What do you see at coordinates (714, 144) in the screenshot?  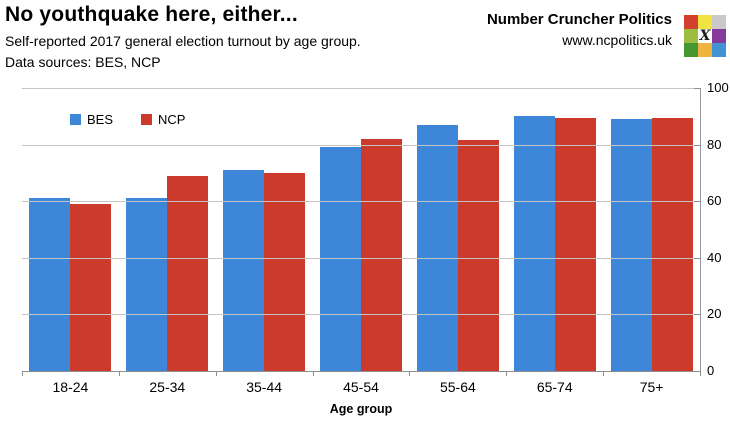 I see `y-tick-label-80: 80` at bounding box center [714, 144].